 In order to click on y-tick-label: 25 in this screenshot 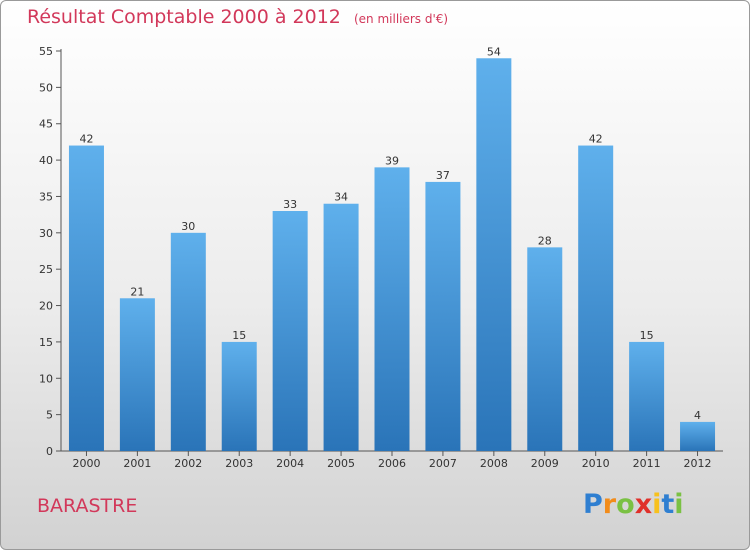, I will do `click(46, 269)`.